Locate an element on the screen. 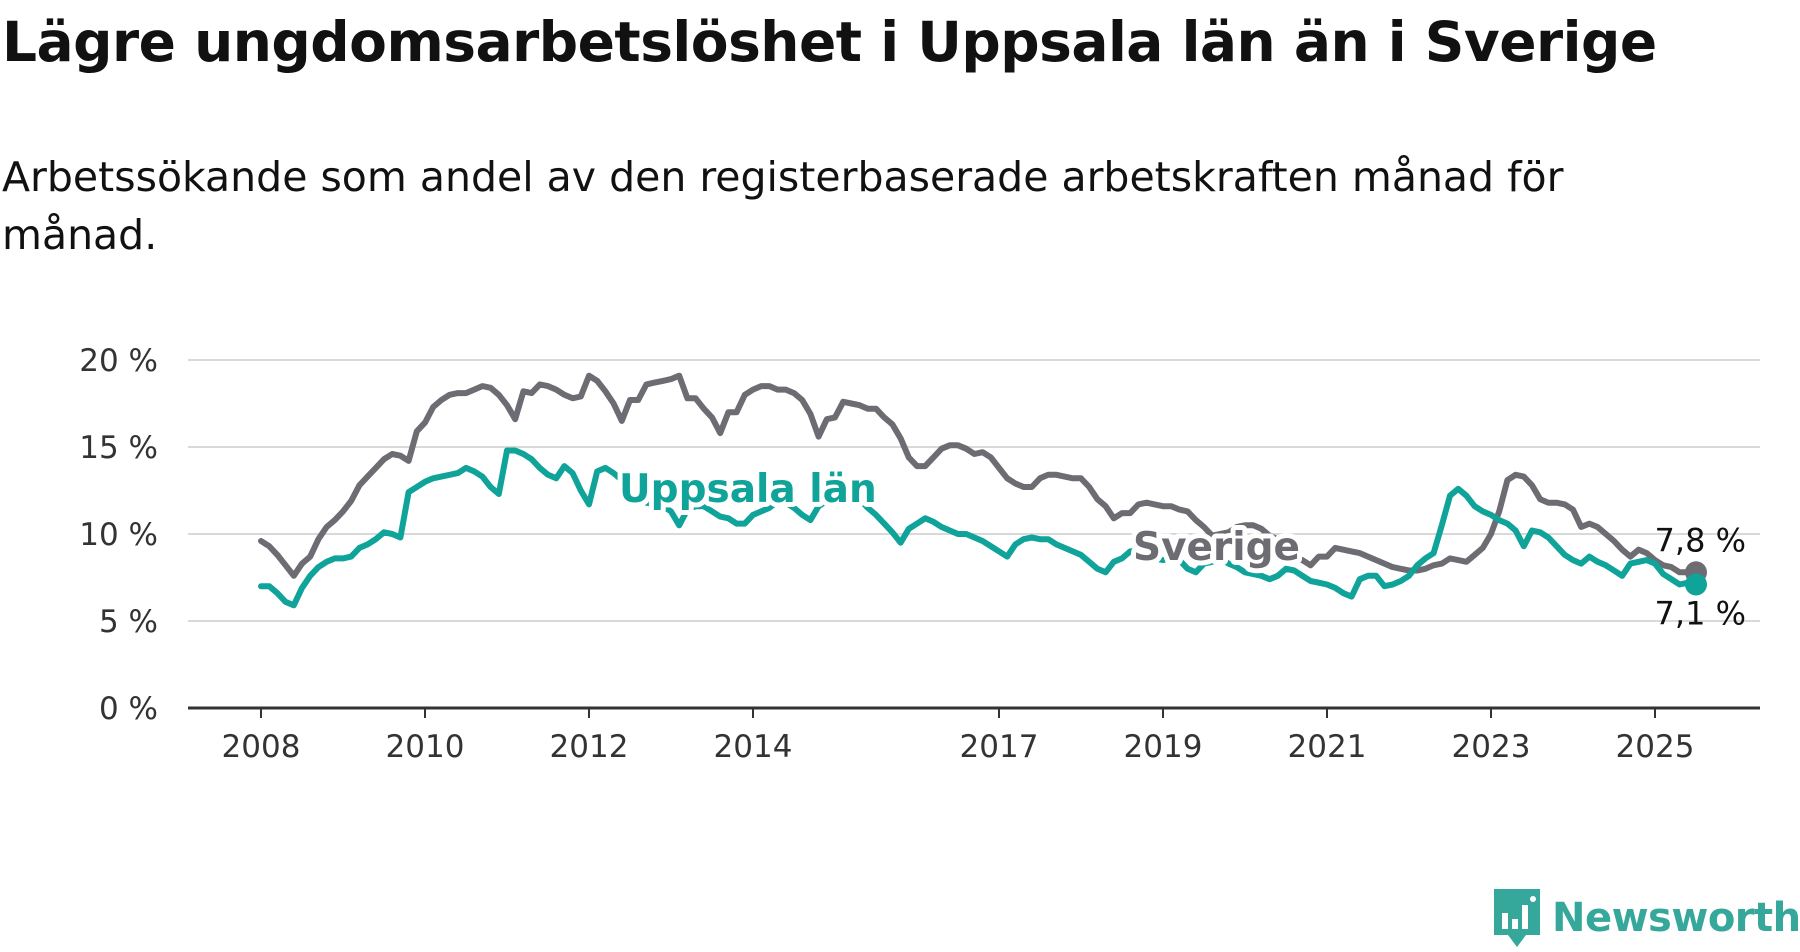  x-tick-label: 2023 is located at coordinates (1491, 747).